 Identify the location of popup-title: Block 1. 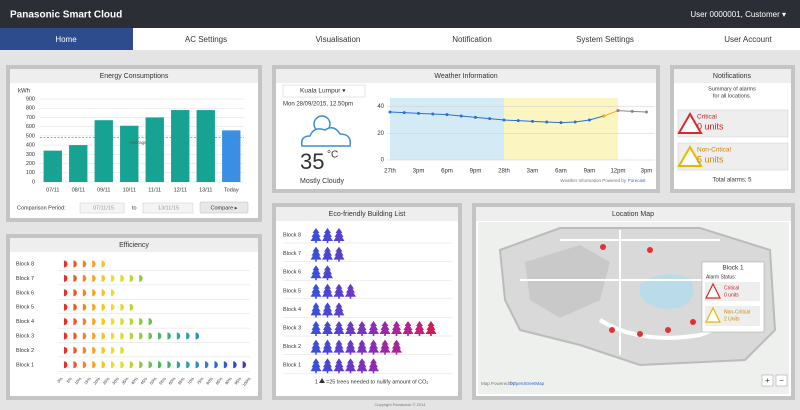
(733, 268).